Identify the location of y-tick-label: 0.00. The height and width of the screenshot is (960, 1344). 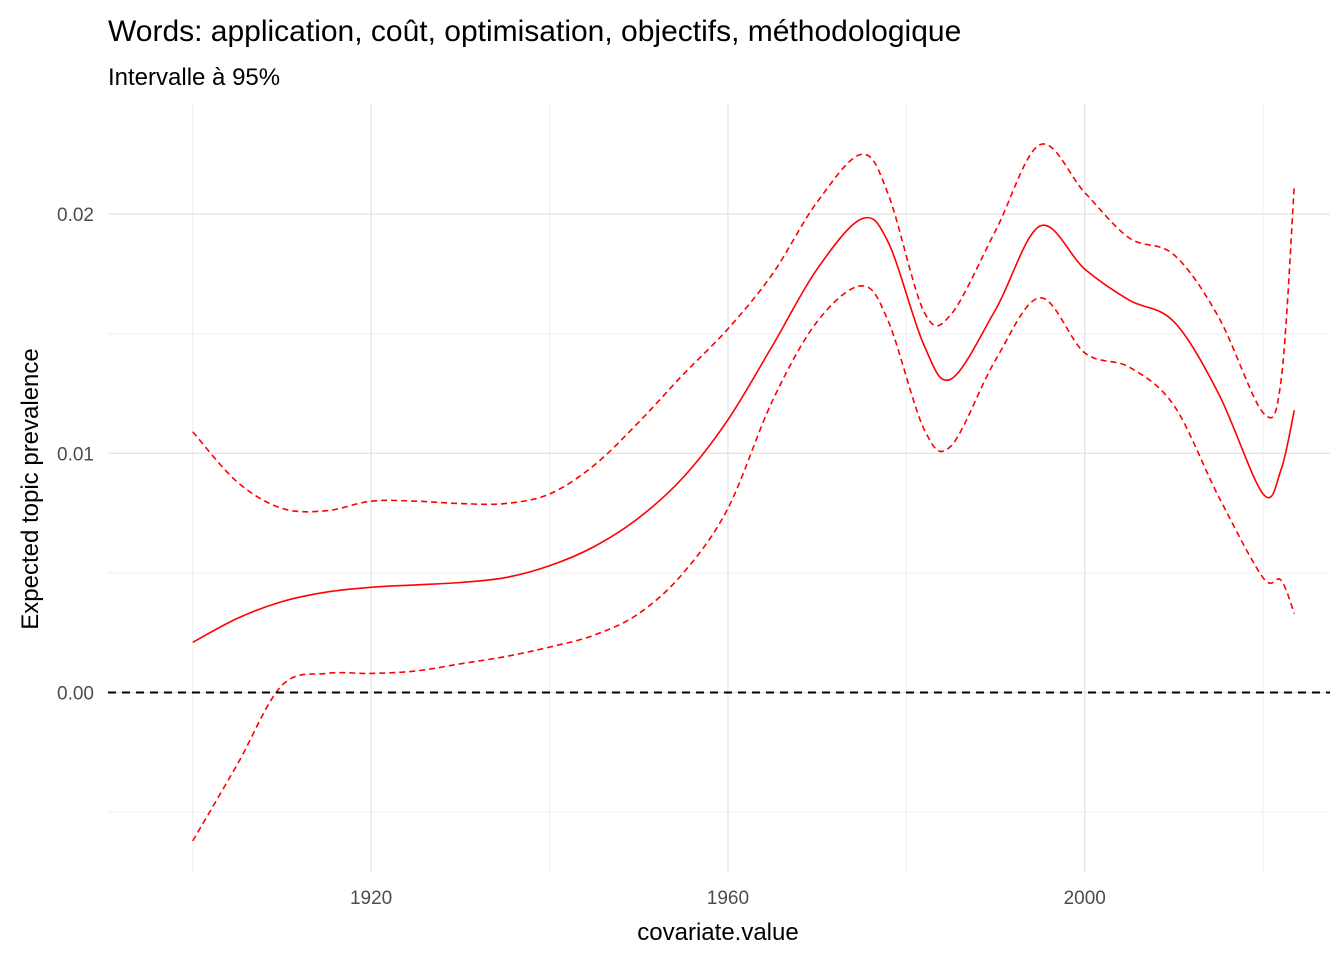
(75, 694).